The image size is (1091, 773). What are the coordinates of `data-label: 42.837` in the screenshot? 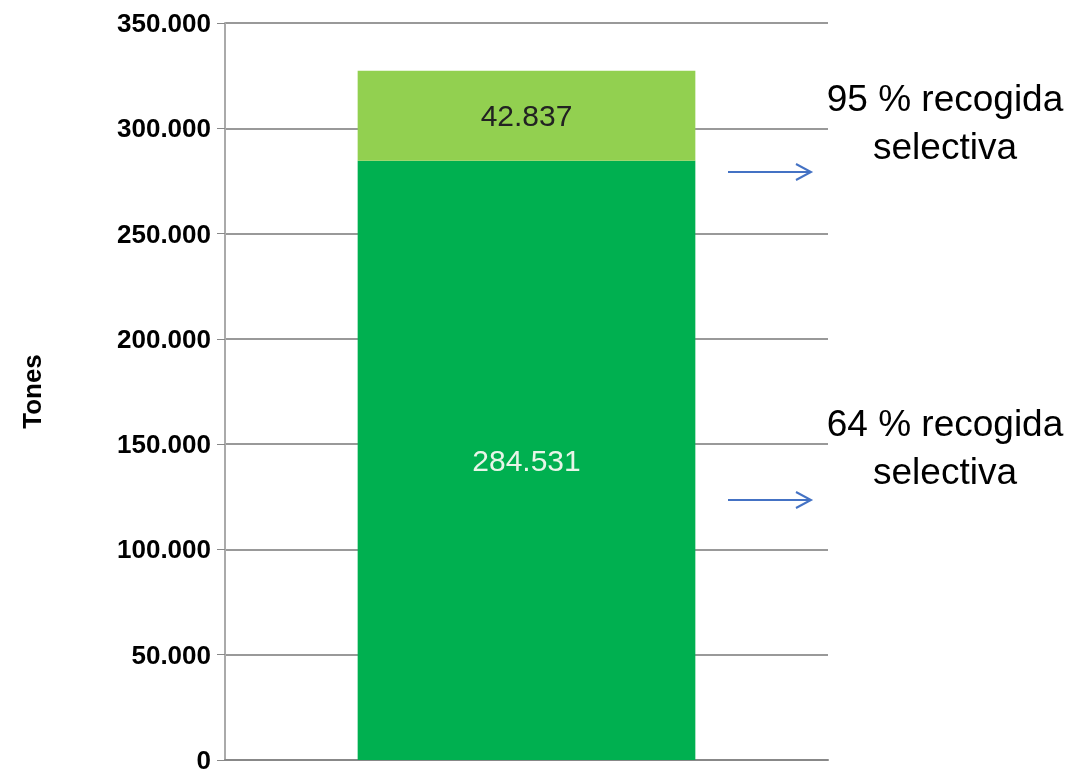 It's located at (526, 116).